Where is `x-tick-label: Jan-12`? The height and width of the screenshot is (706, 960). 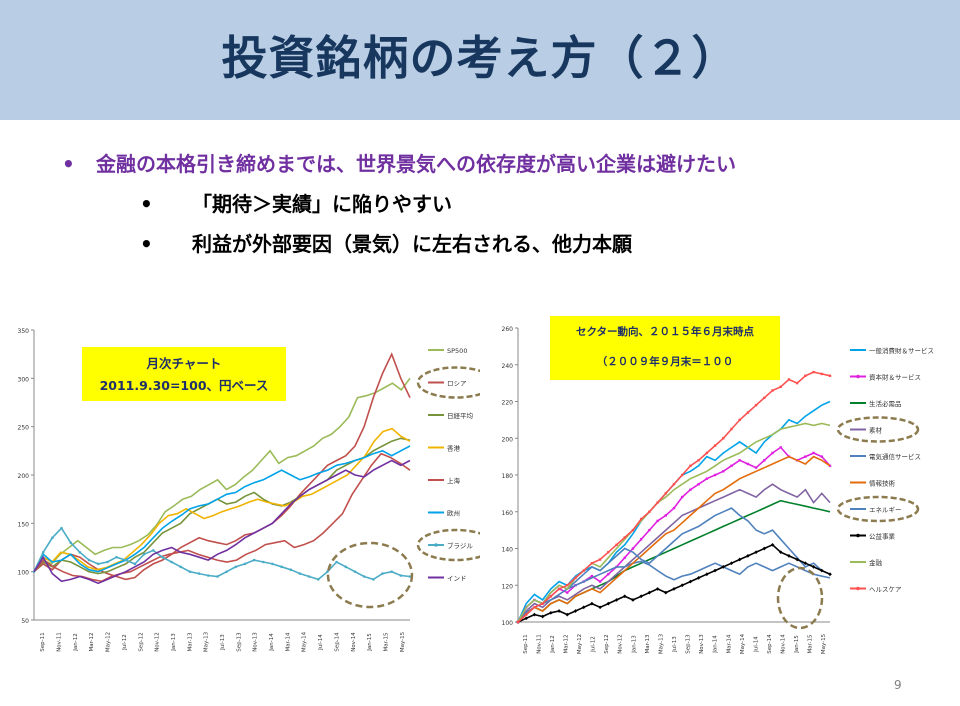
x-tick-label: Jan-12 is located at coordinates (553, 644).